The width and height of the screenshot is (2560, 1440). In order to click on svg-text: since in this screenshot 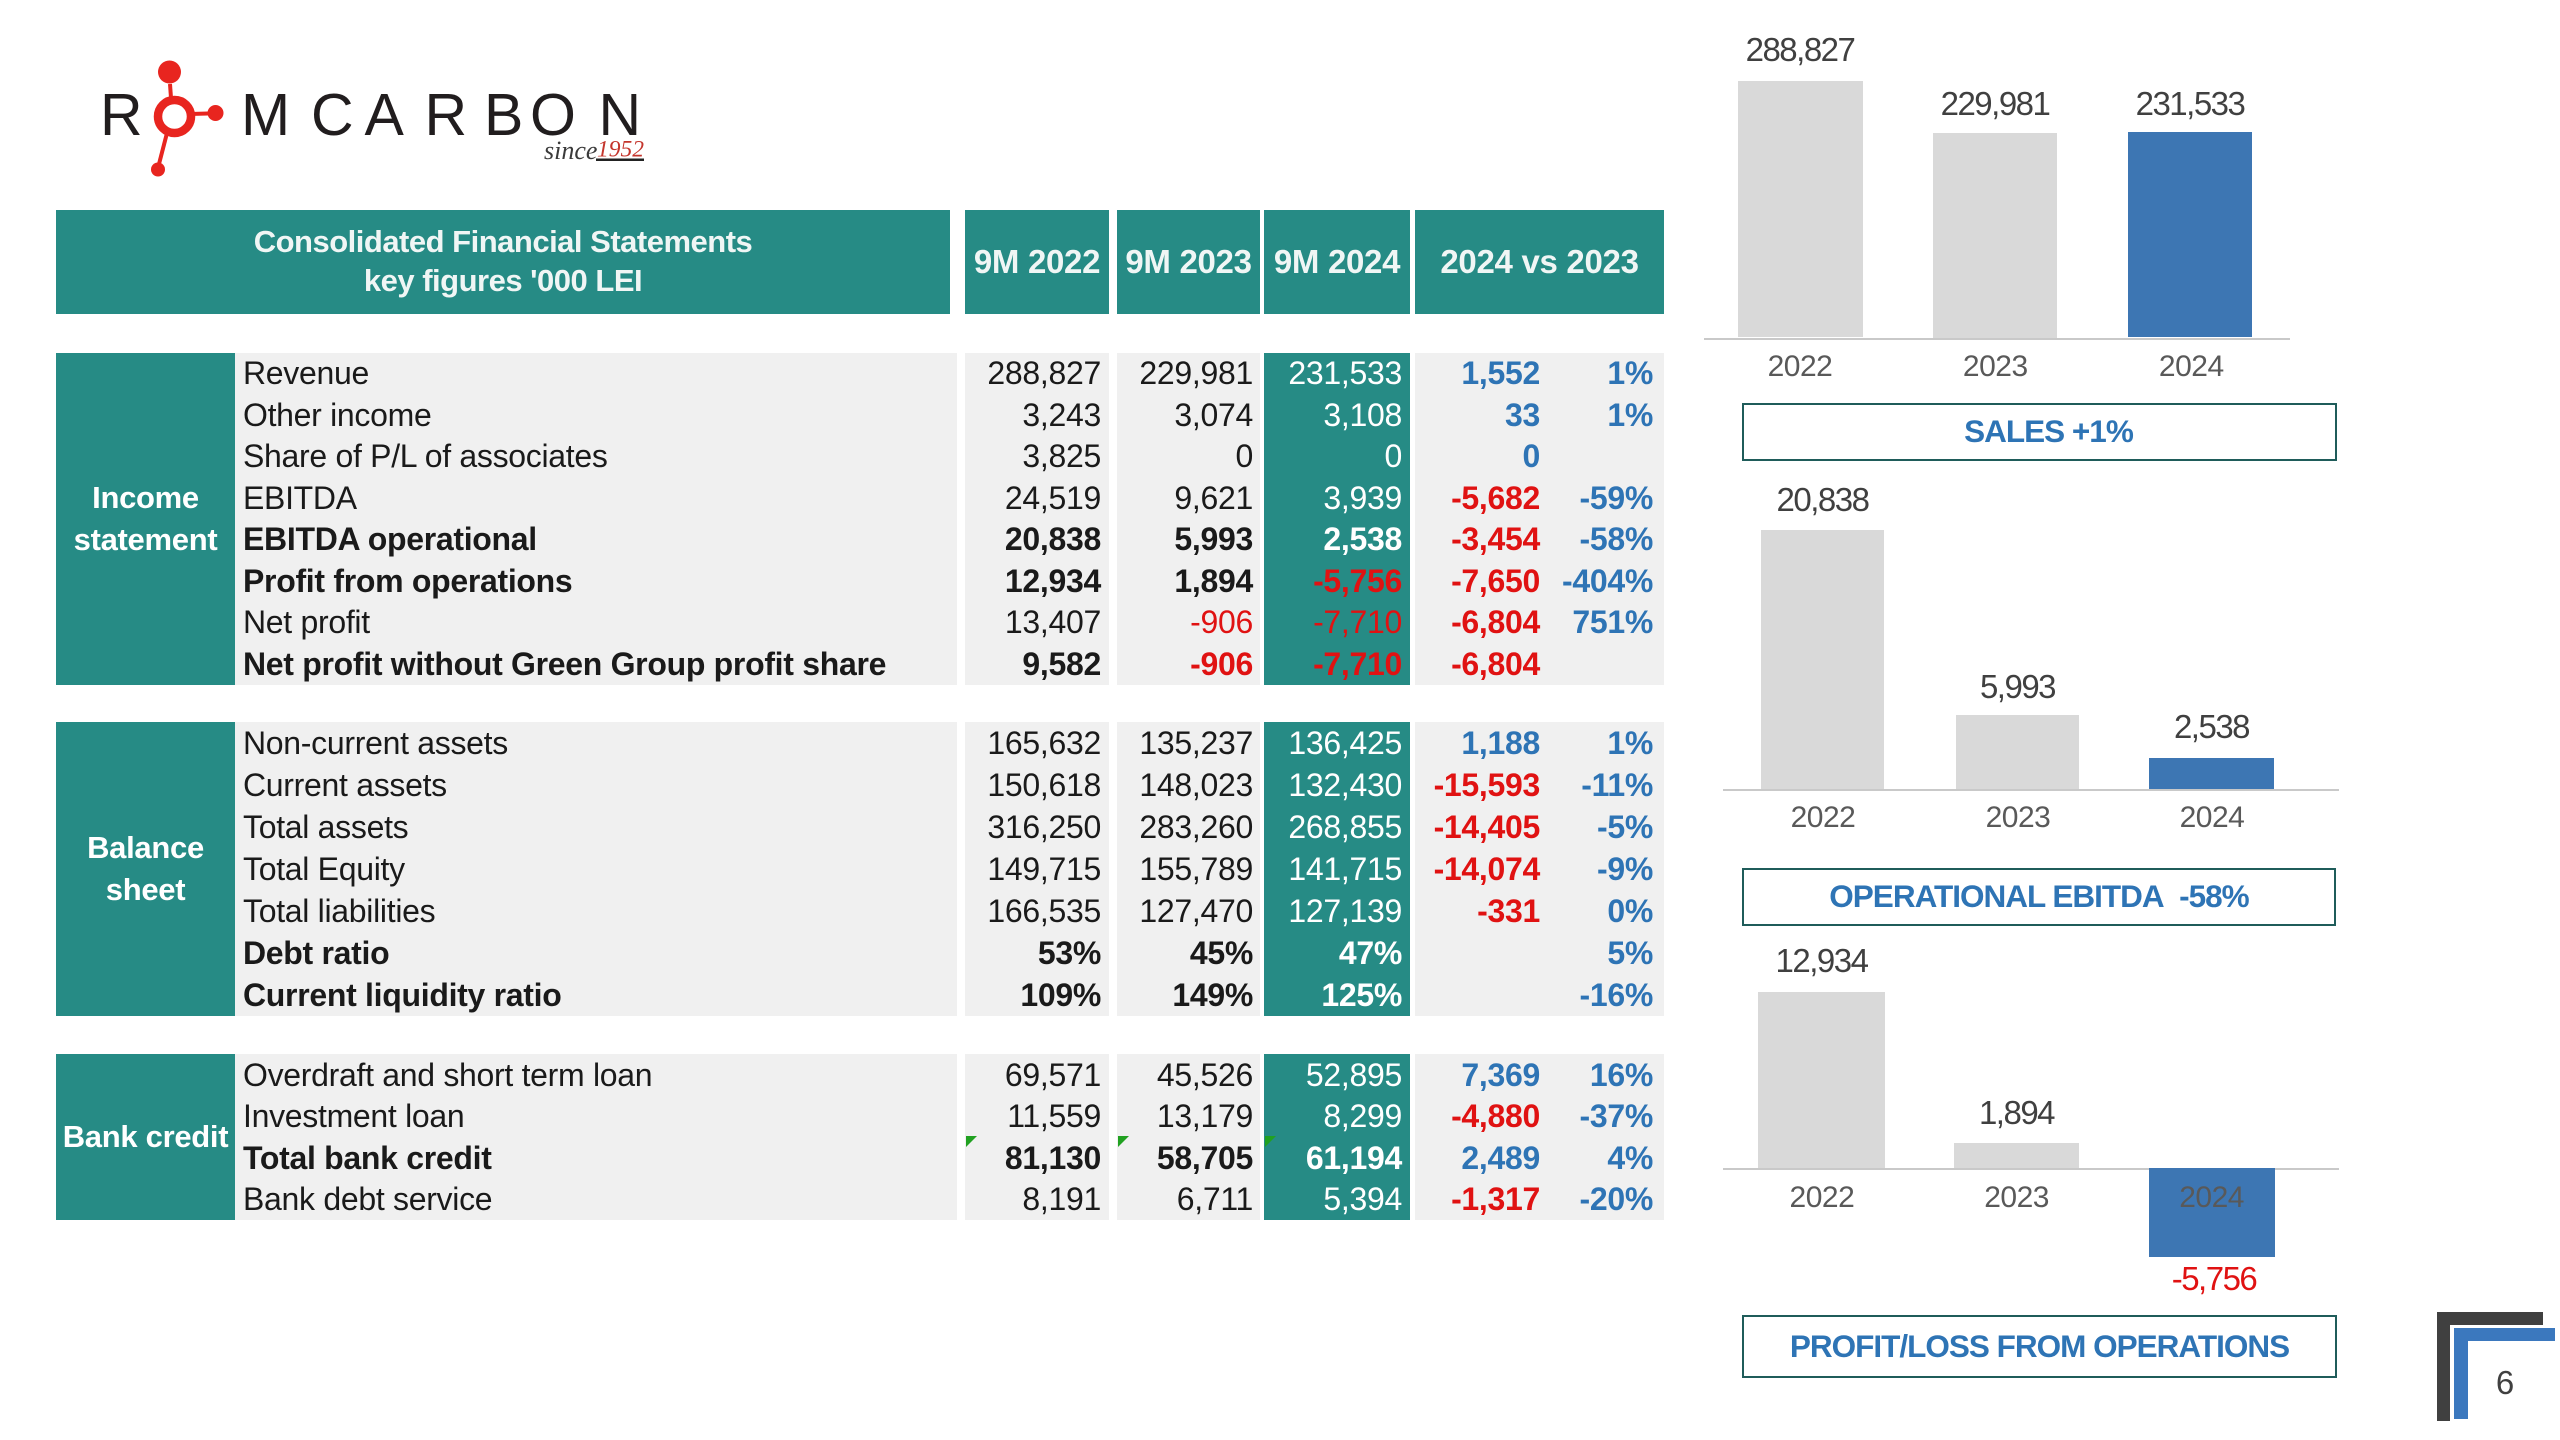, I will do `click(570, 150)`.